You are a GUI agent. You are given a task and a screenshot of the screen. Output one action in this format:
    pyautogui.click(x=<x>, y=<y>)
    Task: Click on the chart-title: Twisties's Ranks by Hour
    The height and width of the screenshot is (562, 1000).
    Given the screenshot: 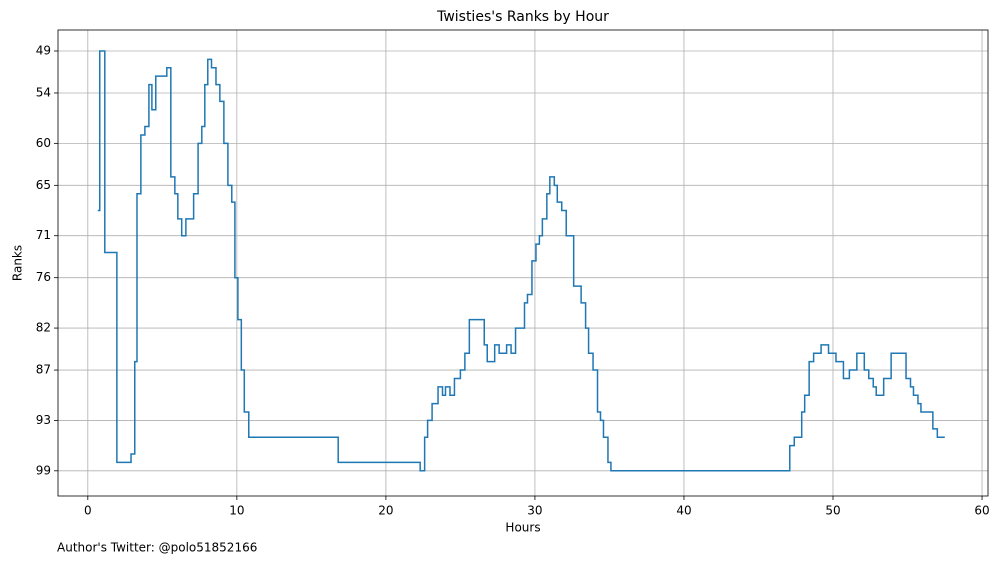 What is the action you would take?
    pyautogui.click(x=522, y=17)
    